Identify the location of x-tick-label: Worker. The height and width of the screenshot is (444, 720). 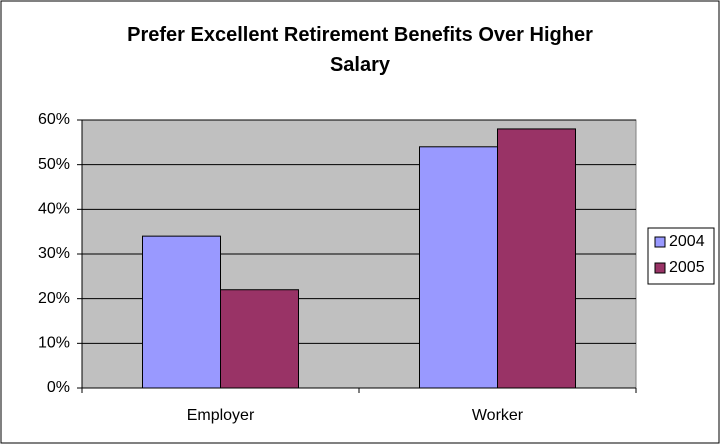
(498, 415).